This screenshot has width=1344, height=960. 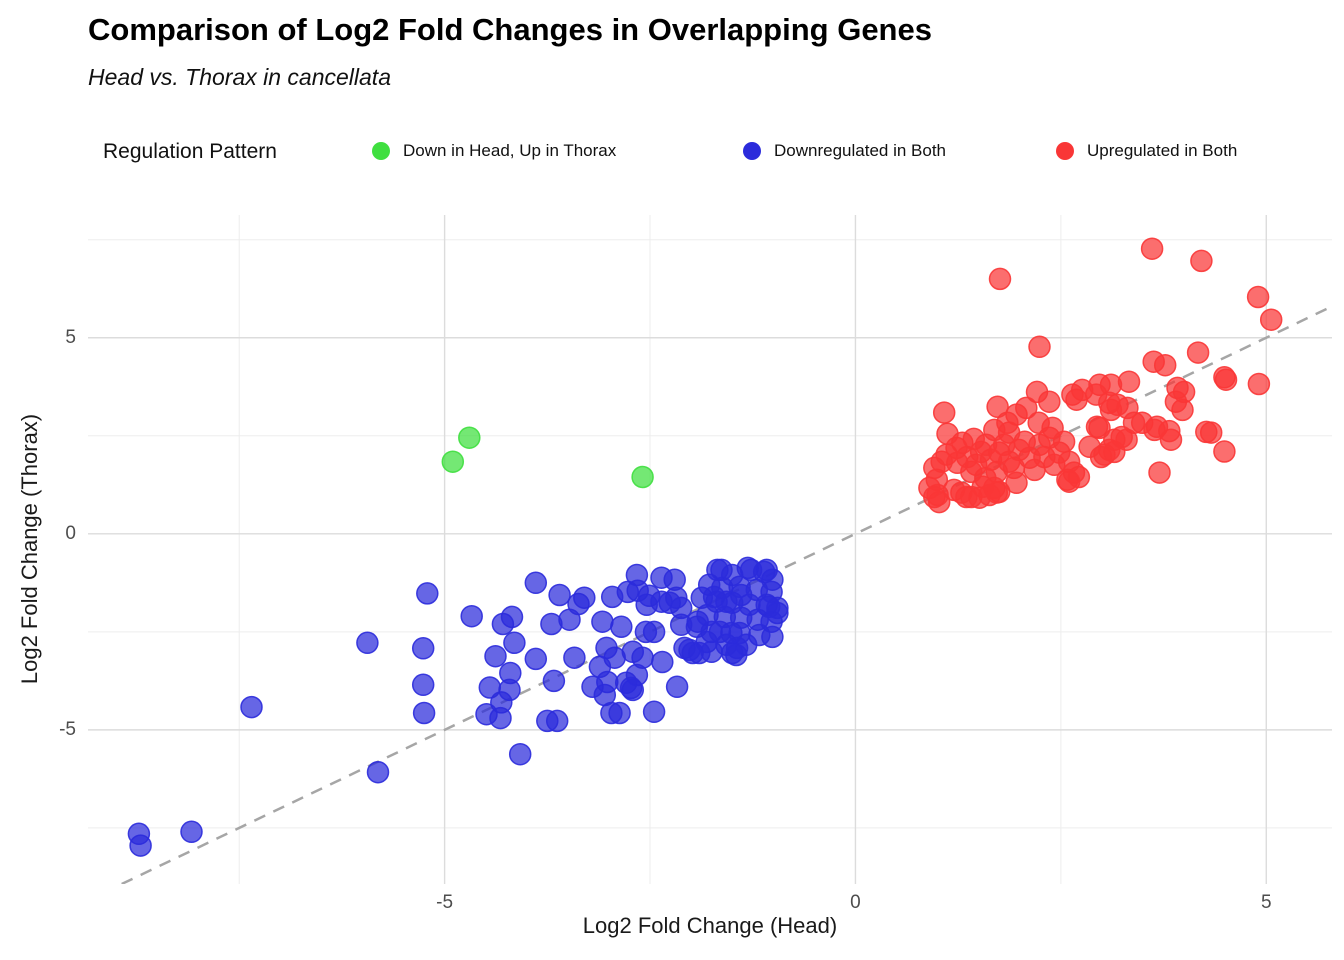 I want to click on legend-item-label: Downregulated in Both, so click(x=860, y=150).